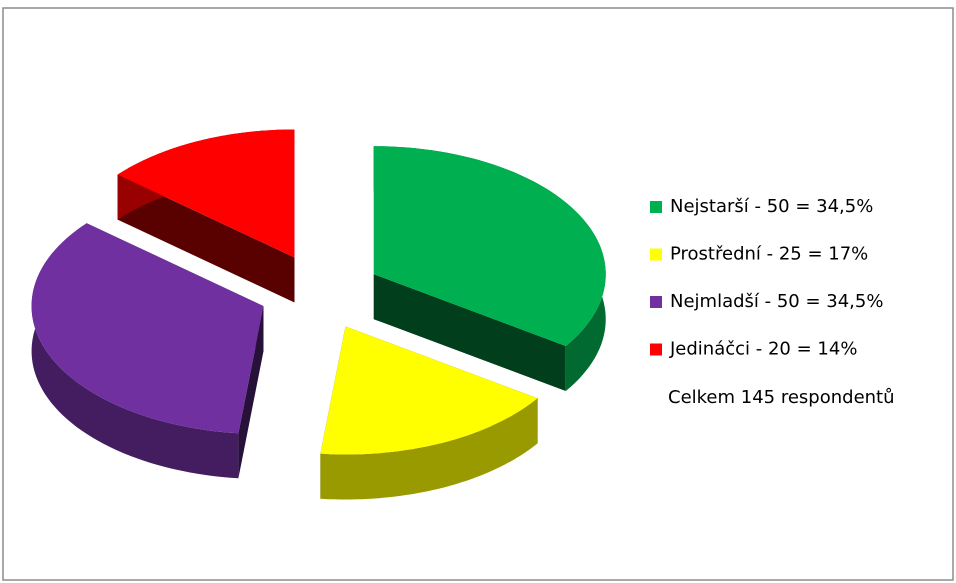 The height and width of the screenshot is (583, 956). Describe the element at coordinates (763, 349) in the screenshot. I see `legend-label: Jedináčci - 20 = 14%` at that location.